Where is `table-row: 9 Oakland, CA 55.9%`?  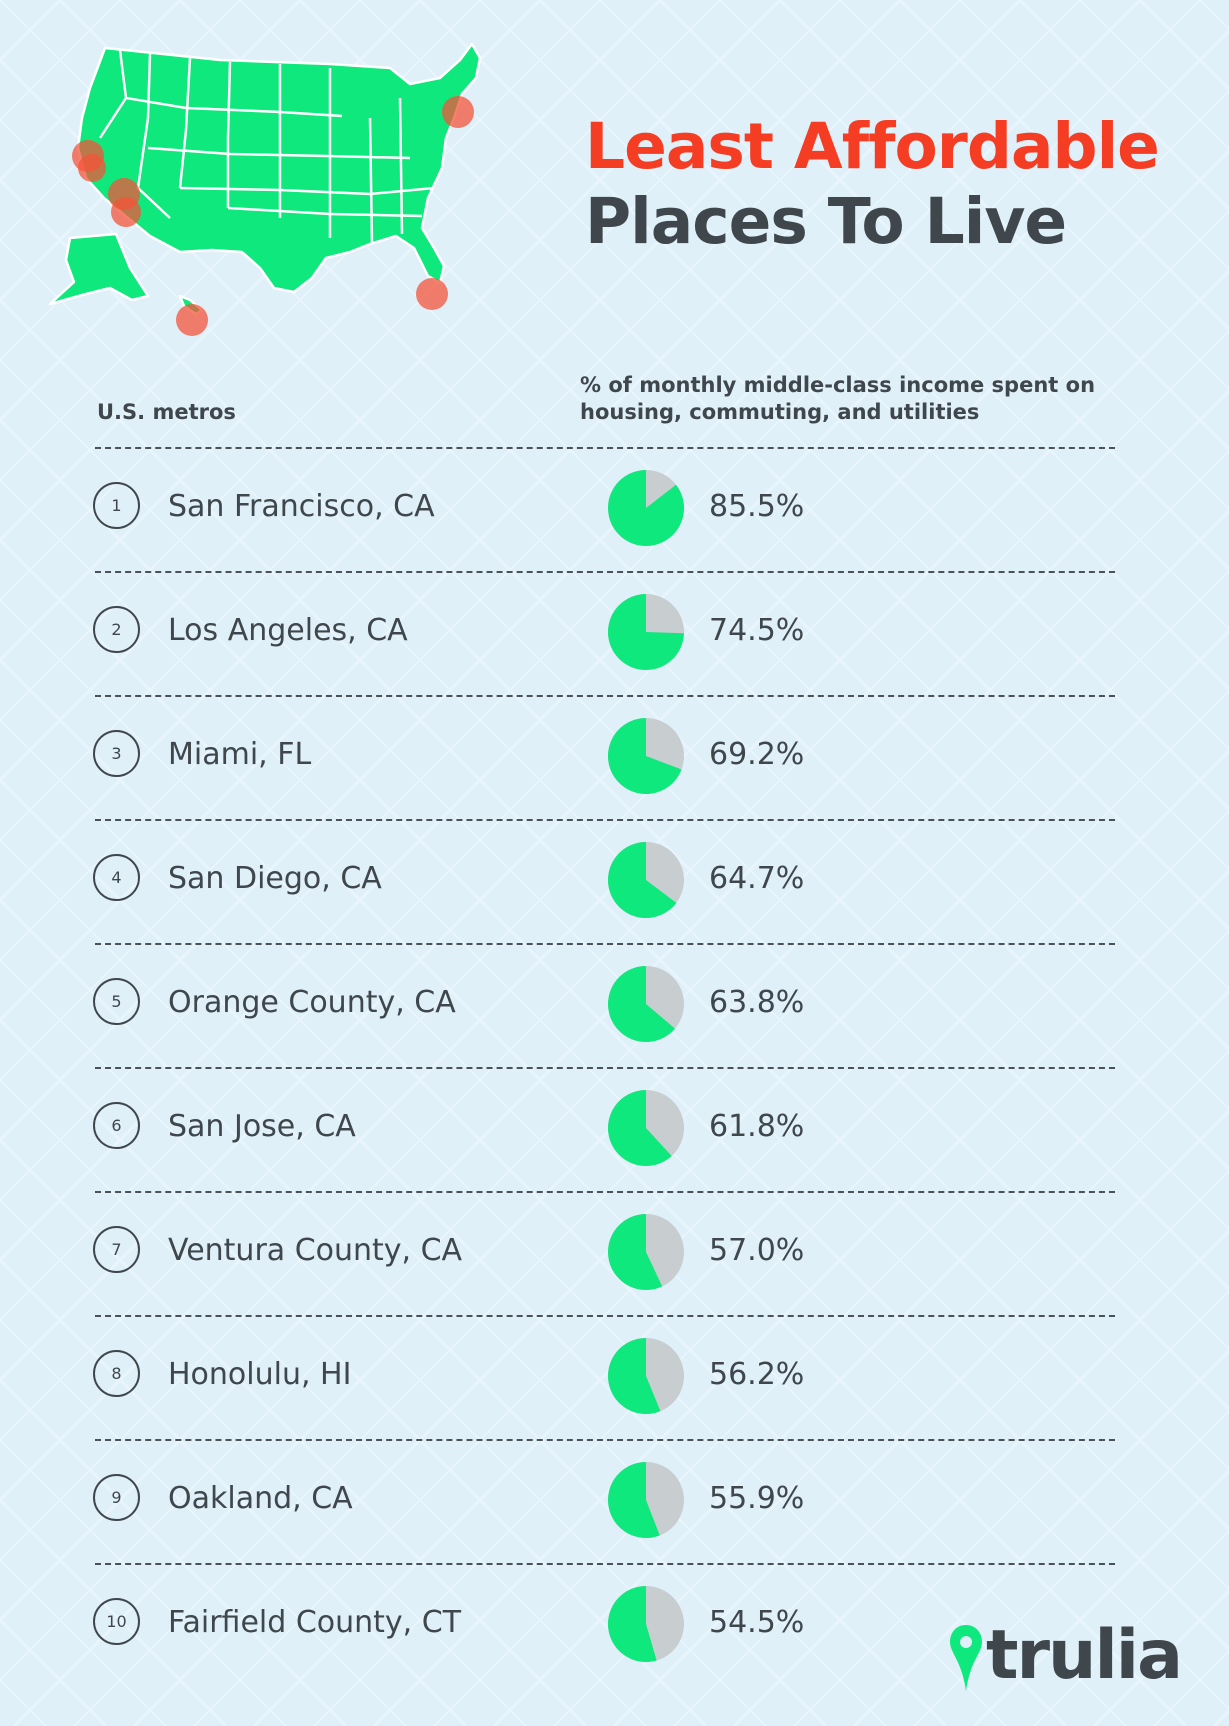
table-row: 9 Oakland, CA 55.9% is located at coordinates (614, 1501).